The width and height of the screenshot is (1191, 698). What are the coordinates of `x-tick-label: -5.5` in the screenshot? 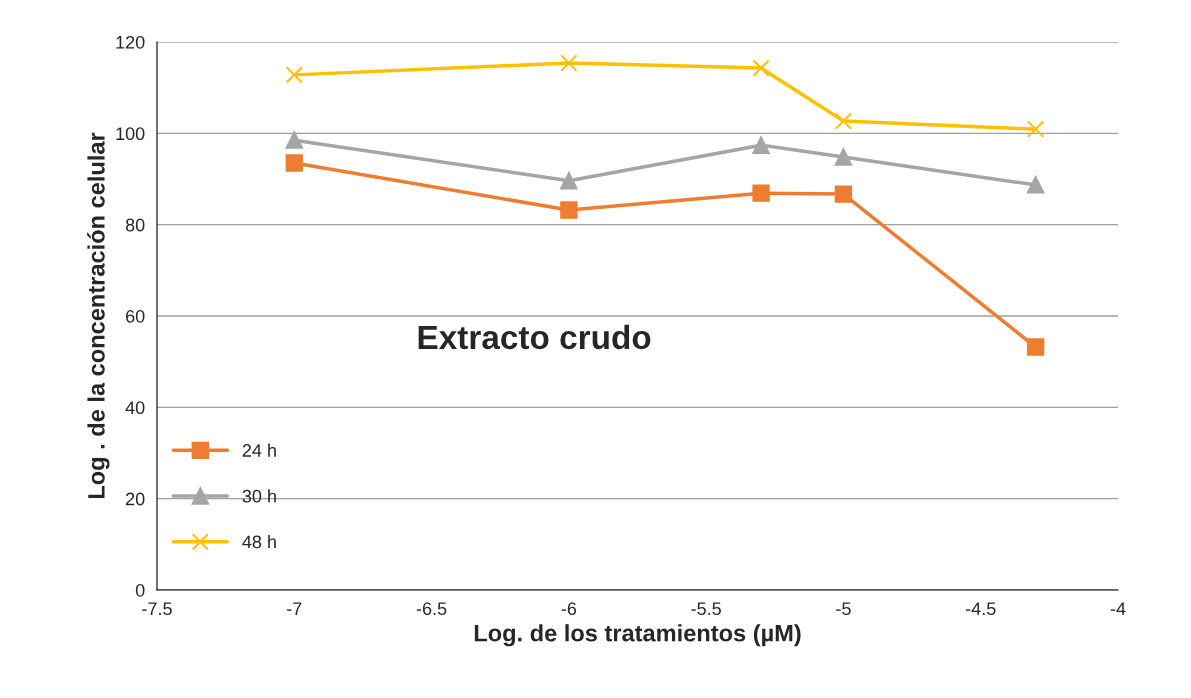 It's located at (706, 609).